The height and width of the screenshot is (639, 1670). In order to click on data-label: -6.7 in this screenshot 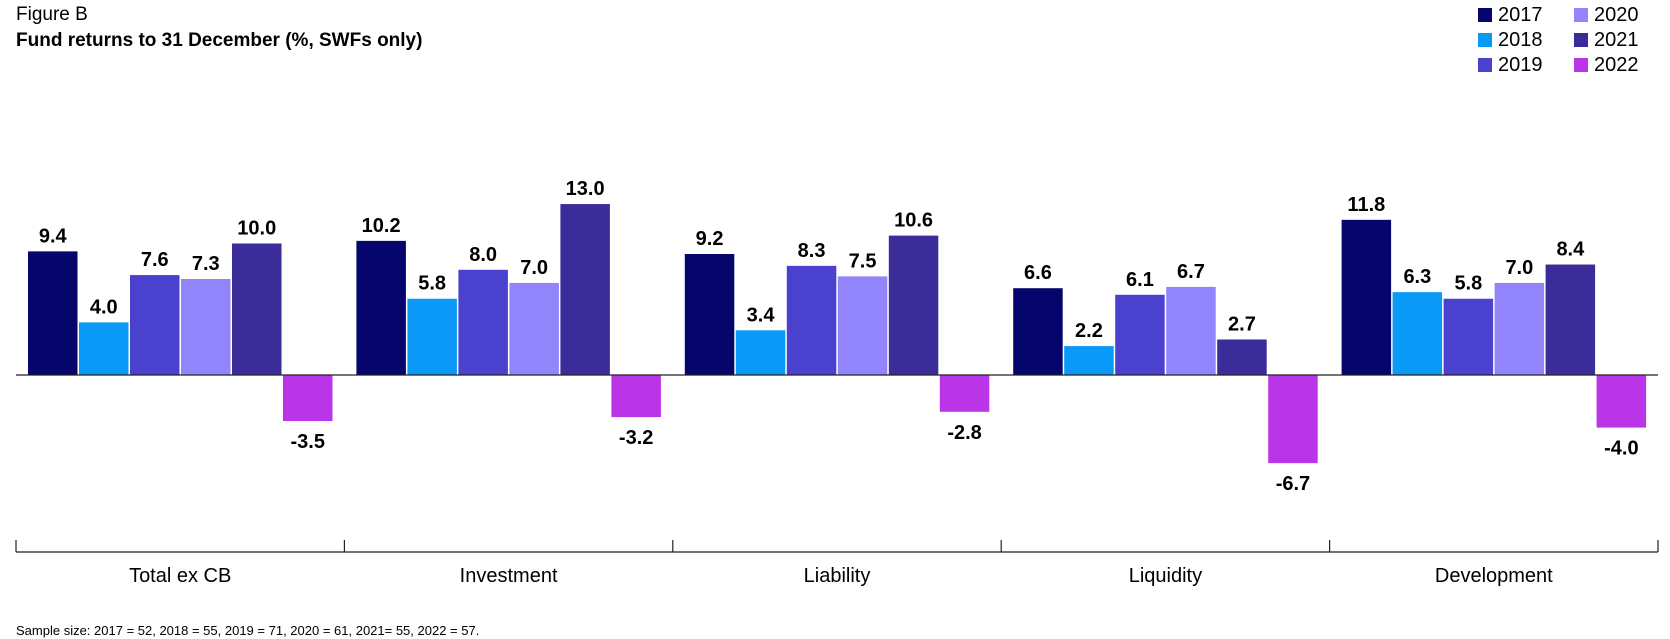, I will do `click(1293, 484)`.